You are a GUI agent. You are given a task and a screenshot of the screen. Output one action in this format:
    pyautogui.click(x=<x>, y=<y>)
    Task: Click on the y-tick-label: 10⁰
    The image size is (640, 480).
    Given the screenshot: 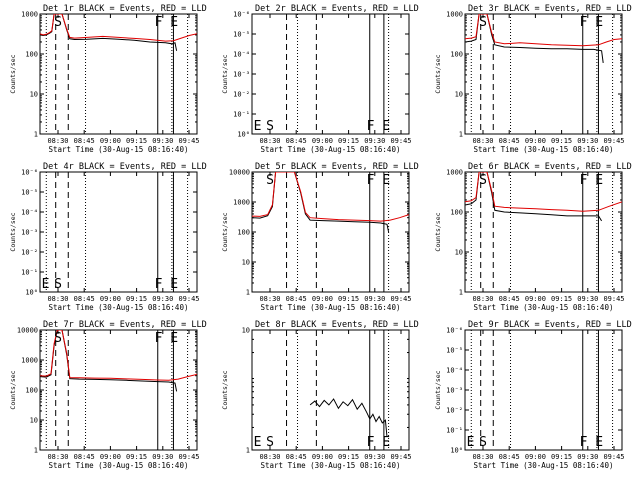 What is the action you would take?
    pyautogui.click(x=243, y=135)
    